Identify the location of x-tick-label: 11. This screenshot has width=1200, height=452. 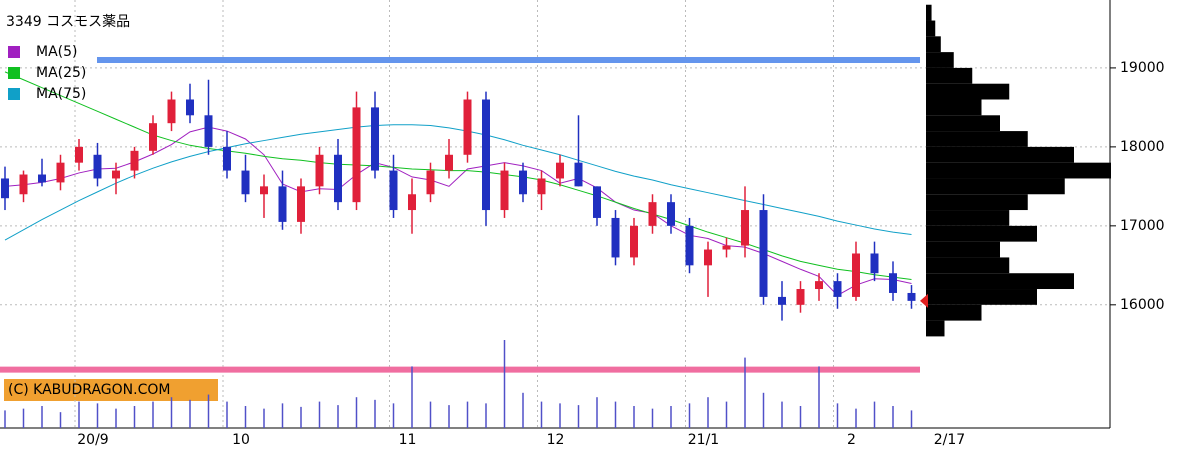
(408, 440).